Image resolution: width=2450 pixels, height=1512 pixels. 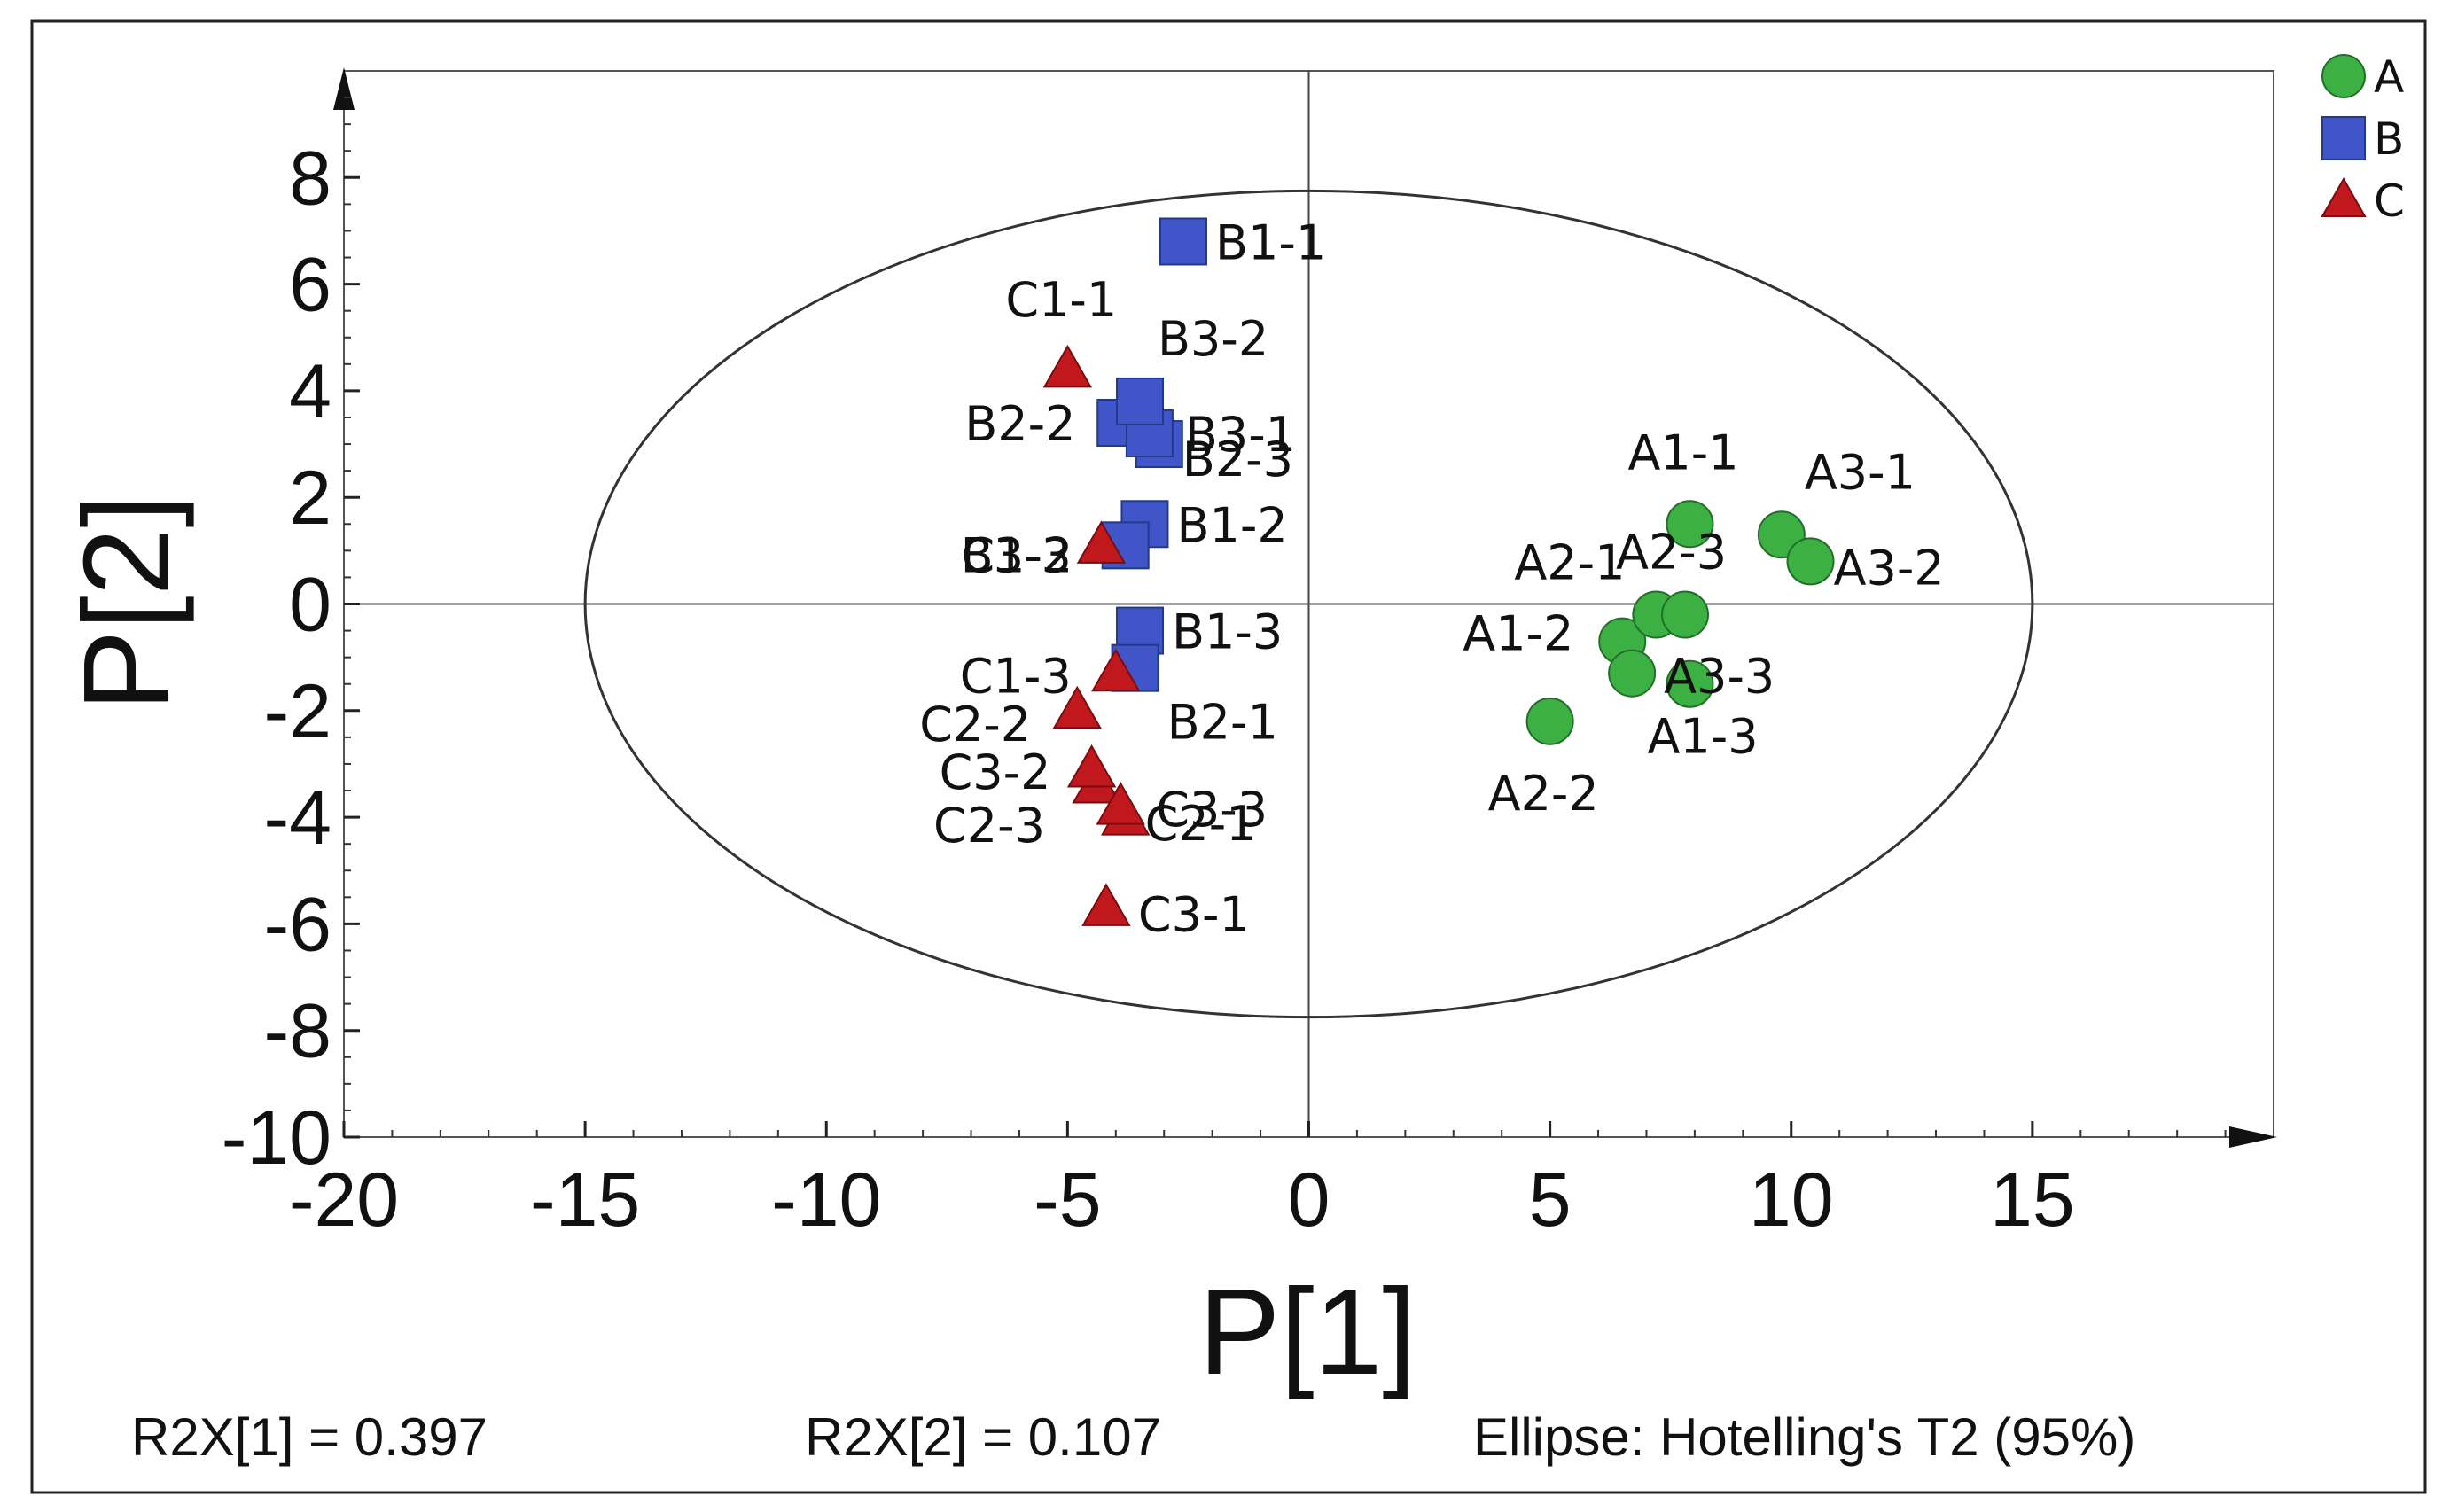 I want to click on x-tick-label: -15, so click(x=585, y=1200).